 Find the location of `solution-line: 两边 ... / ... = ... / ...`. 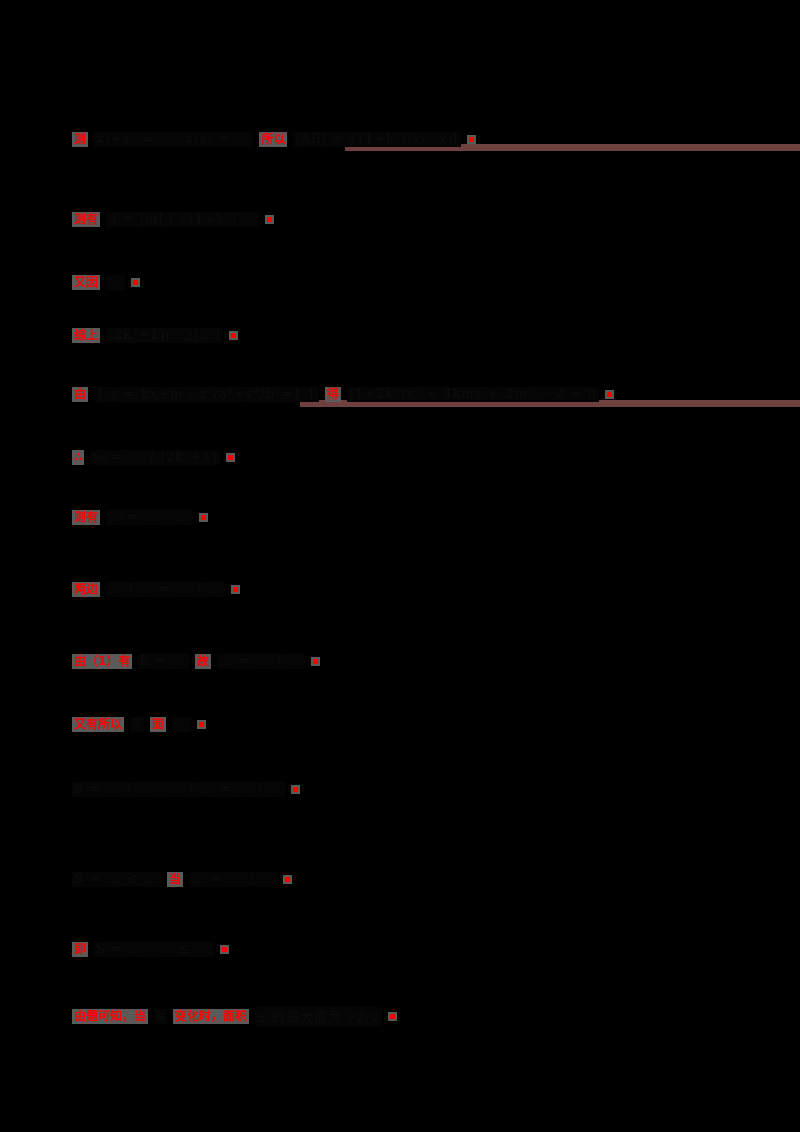

solution-line: 两边 ... / ... = ... / ... is located at coordinates (156, 589).